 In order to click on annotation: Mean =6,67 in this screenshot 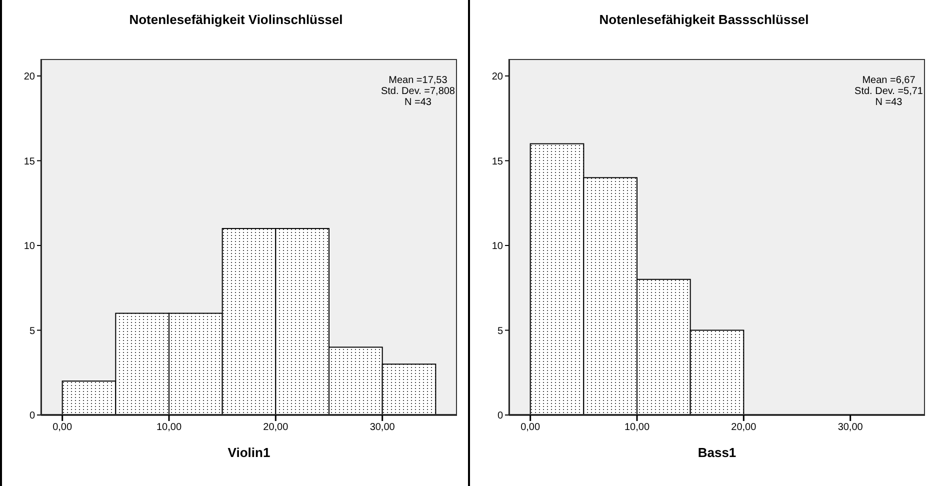, I will do `click(888, 80)`.